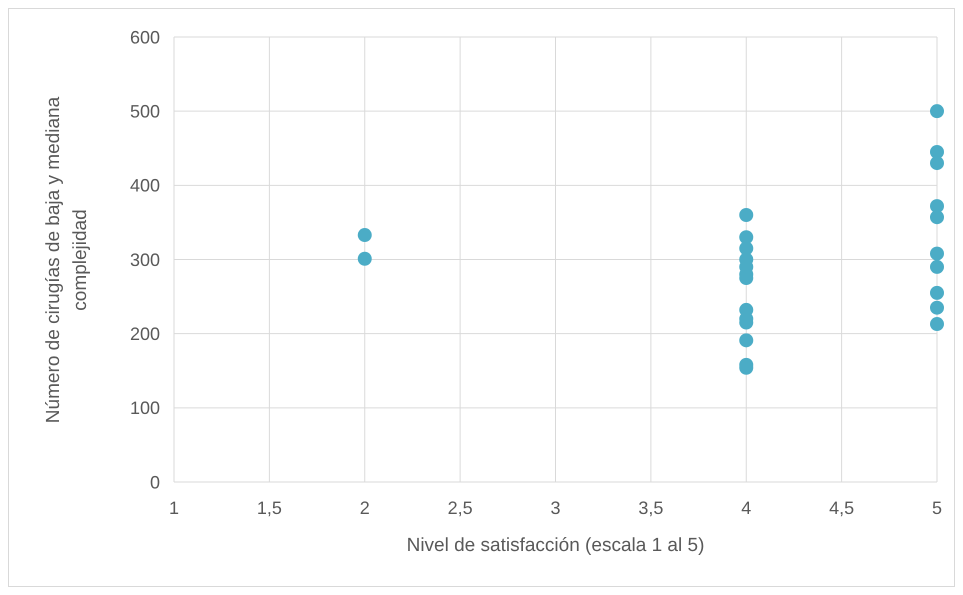 The image size is (963, 595). Describe the element at coordinates (937, 508) in the screenshot. I see `x-tick-label: 5` at that location.